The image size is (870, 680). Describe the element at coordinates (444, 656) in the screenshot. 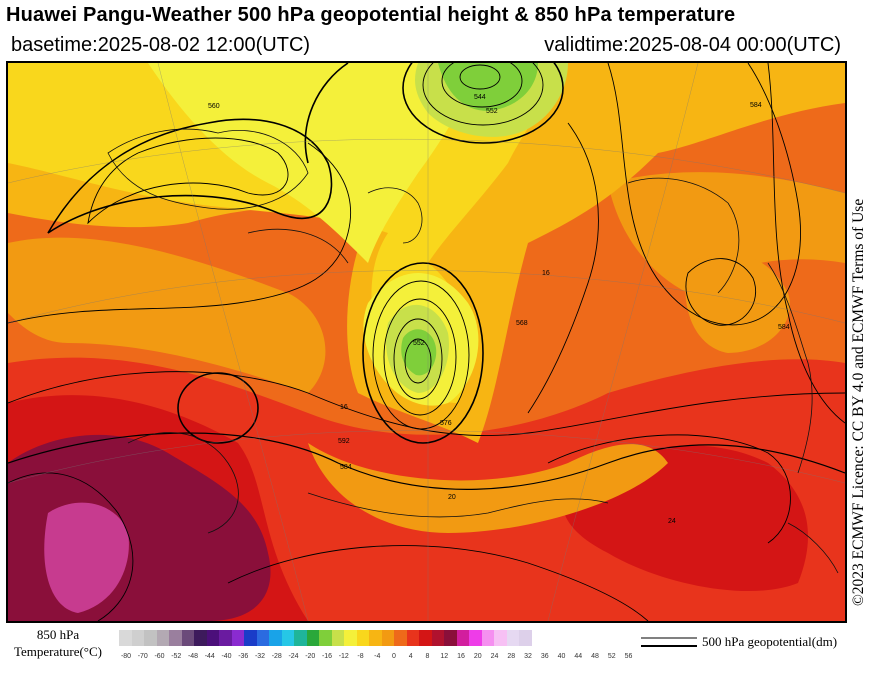

I see `colorbar-tick-label: 12` at that location.